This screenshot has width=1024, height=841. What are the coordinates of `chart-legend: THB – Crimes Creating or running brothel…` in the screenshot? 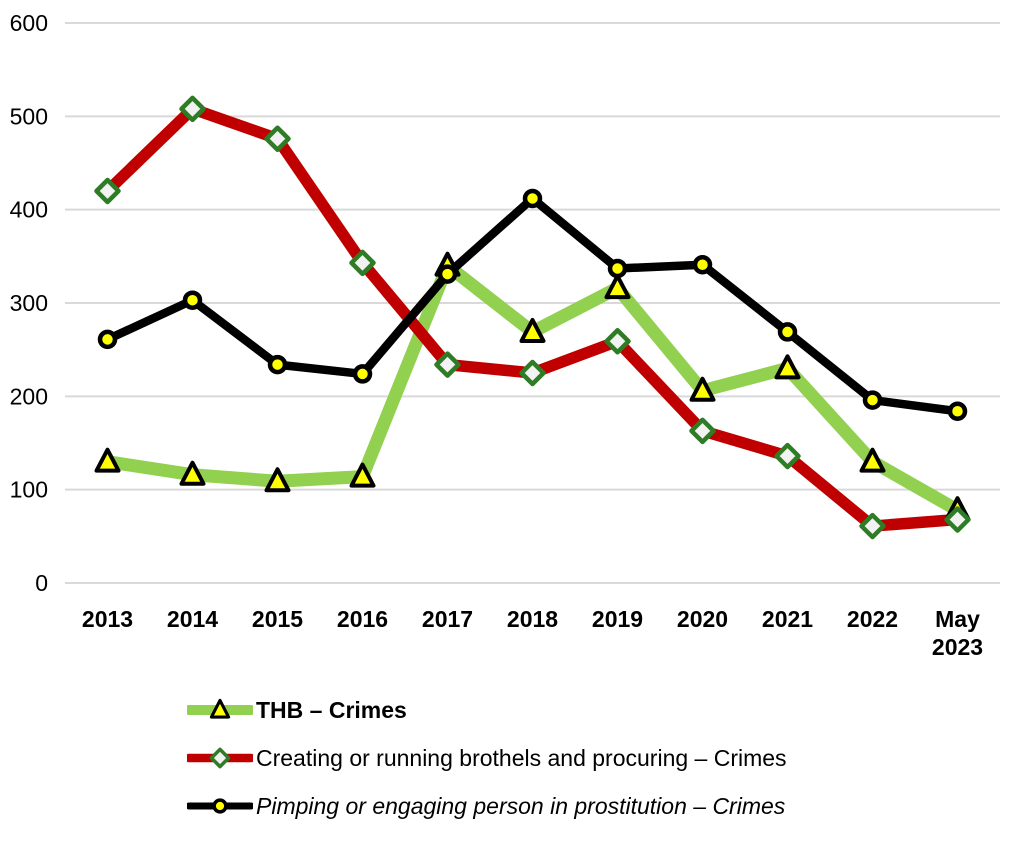 It's located at (487, 758).